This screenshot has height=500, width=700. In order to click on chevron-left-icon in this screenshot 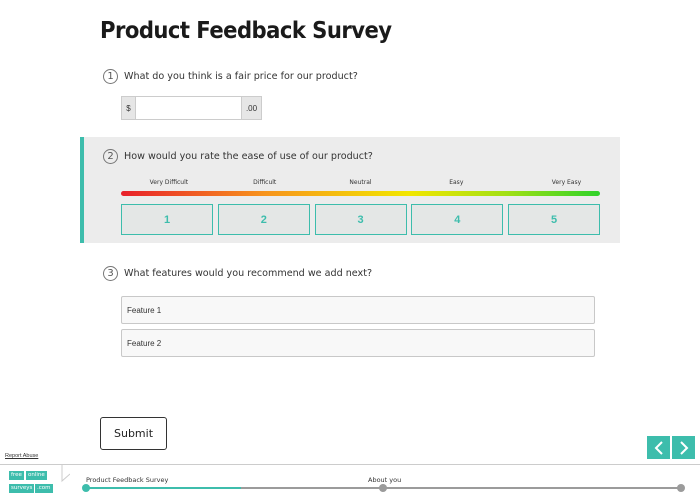, I will do `click(658, 447)`.